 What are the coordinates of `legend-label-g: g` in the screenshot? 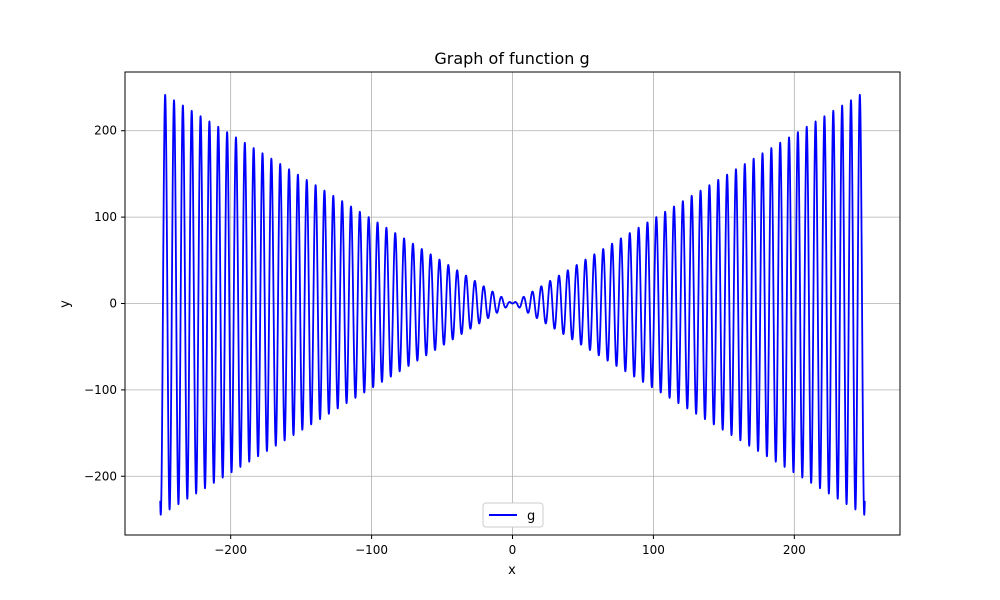 It's located at (531, 516).